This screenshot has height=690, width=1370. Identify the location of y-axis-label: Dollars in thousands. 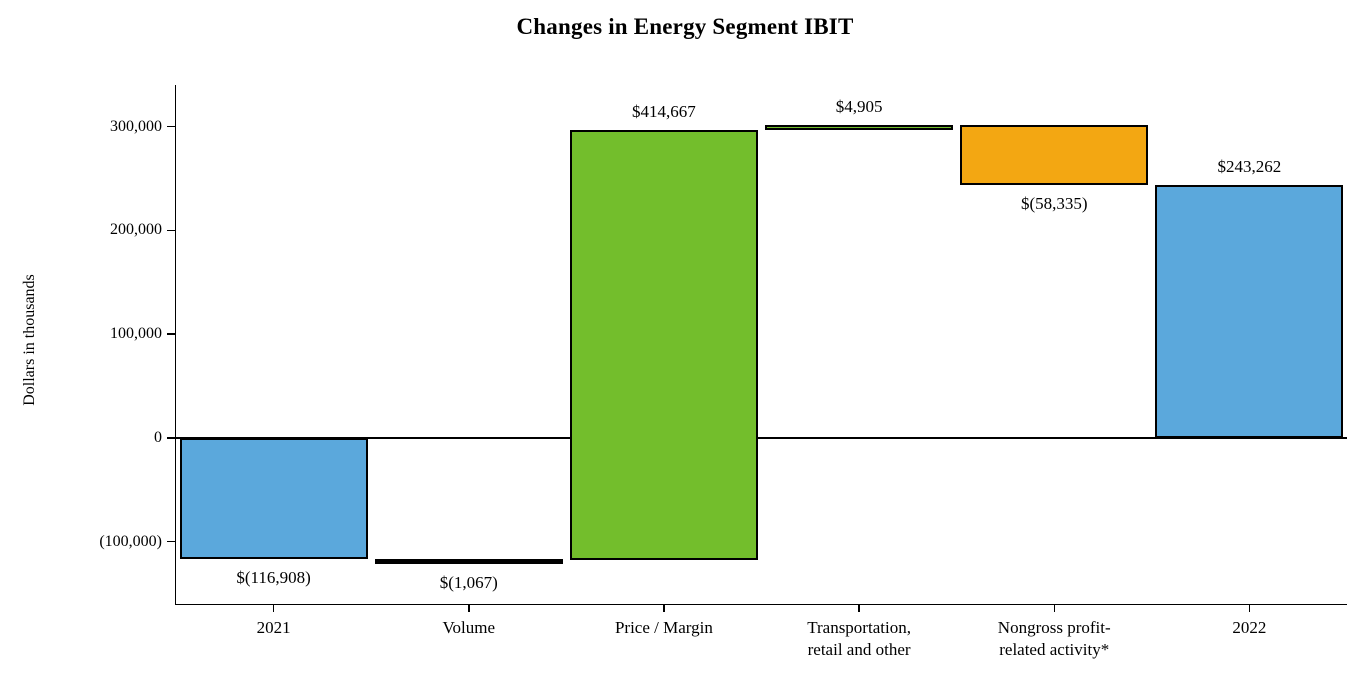
(29, 340).